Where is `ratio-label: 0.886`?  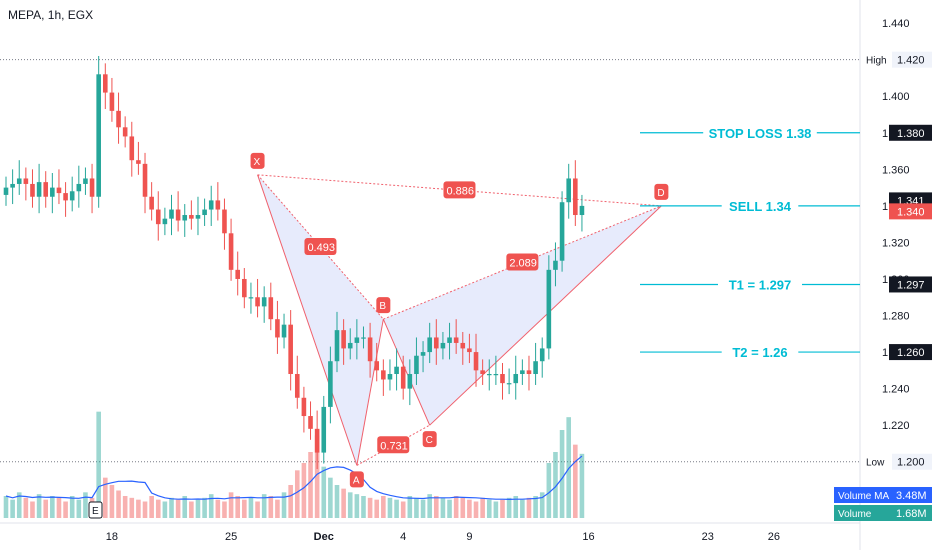 ratio-label: 0.886 is located at coordinates (460, 191).